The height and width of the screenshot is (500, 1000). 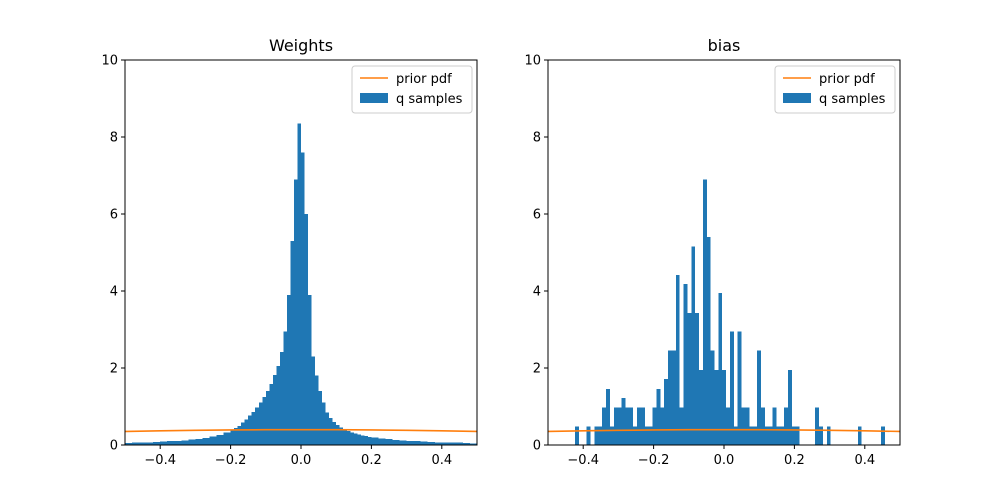 What do you see at coordinates (724, 460) in the screenshot?
I see `x-tick-label: 0.0` at bounding box center [724, 460].